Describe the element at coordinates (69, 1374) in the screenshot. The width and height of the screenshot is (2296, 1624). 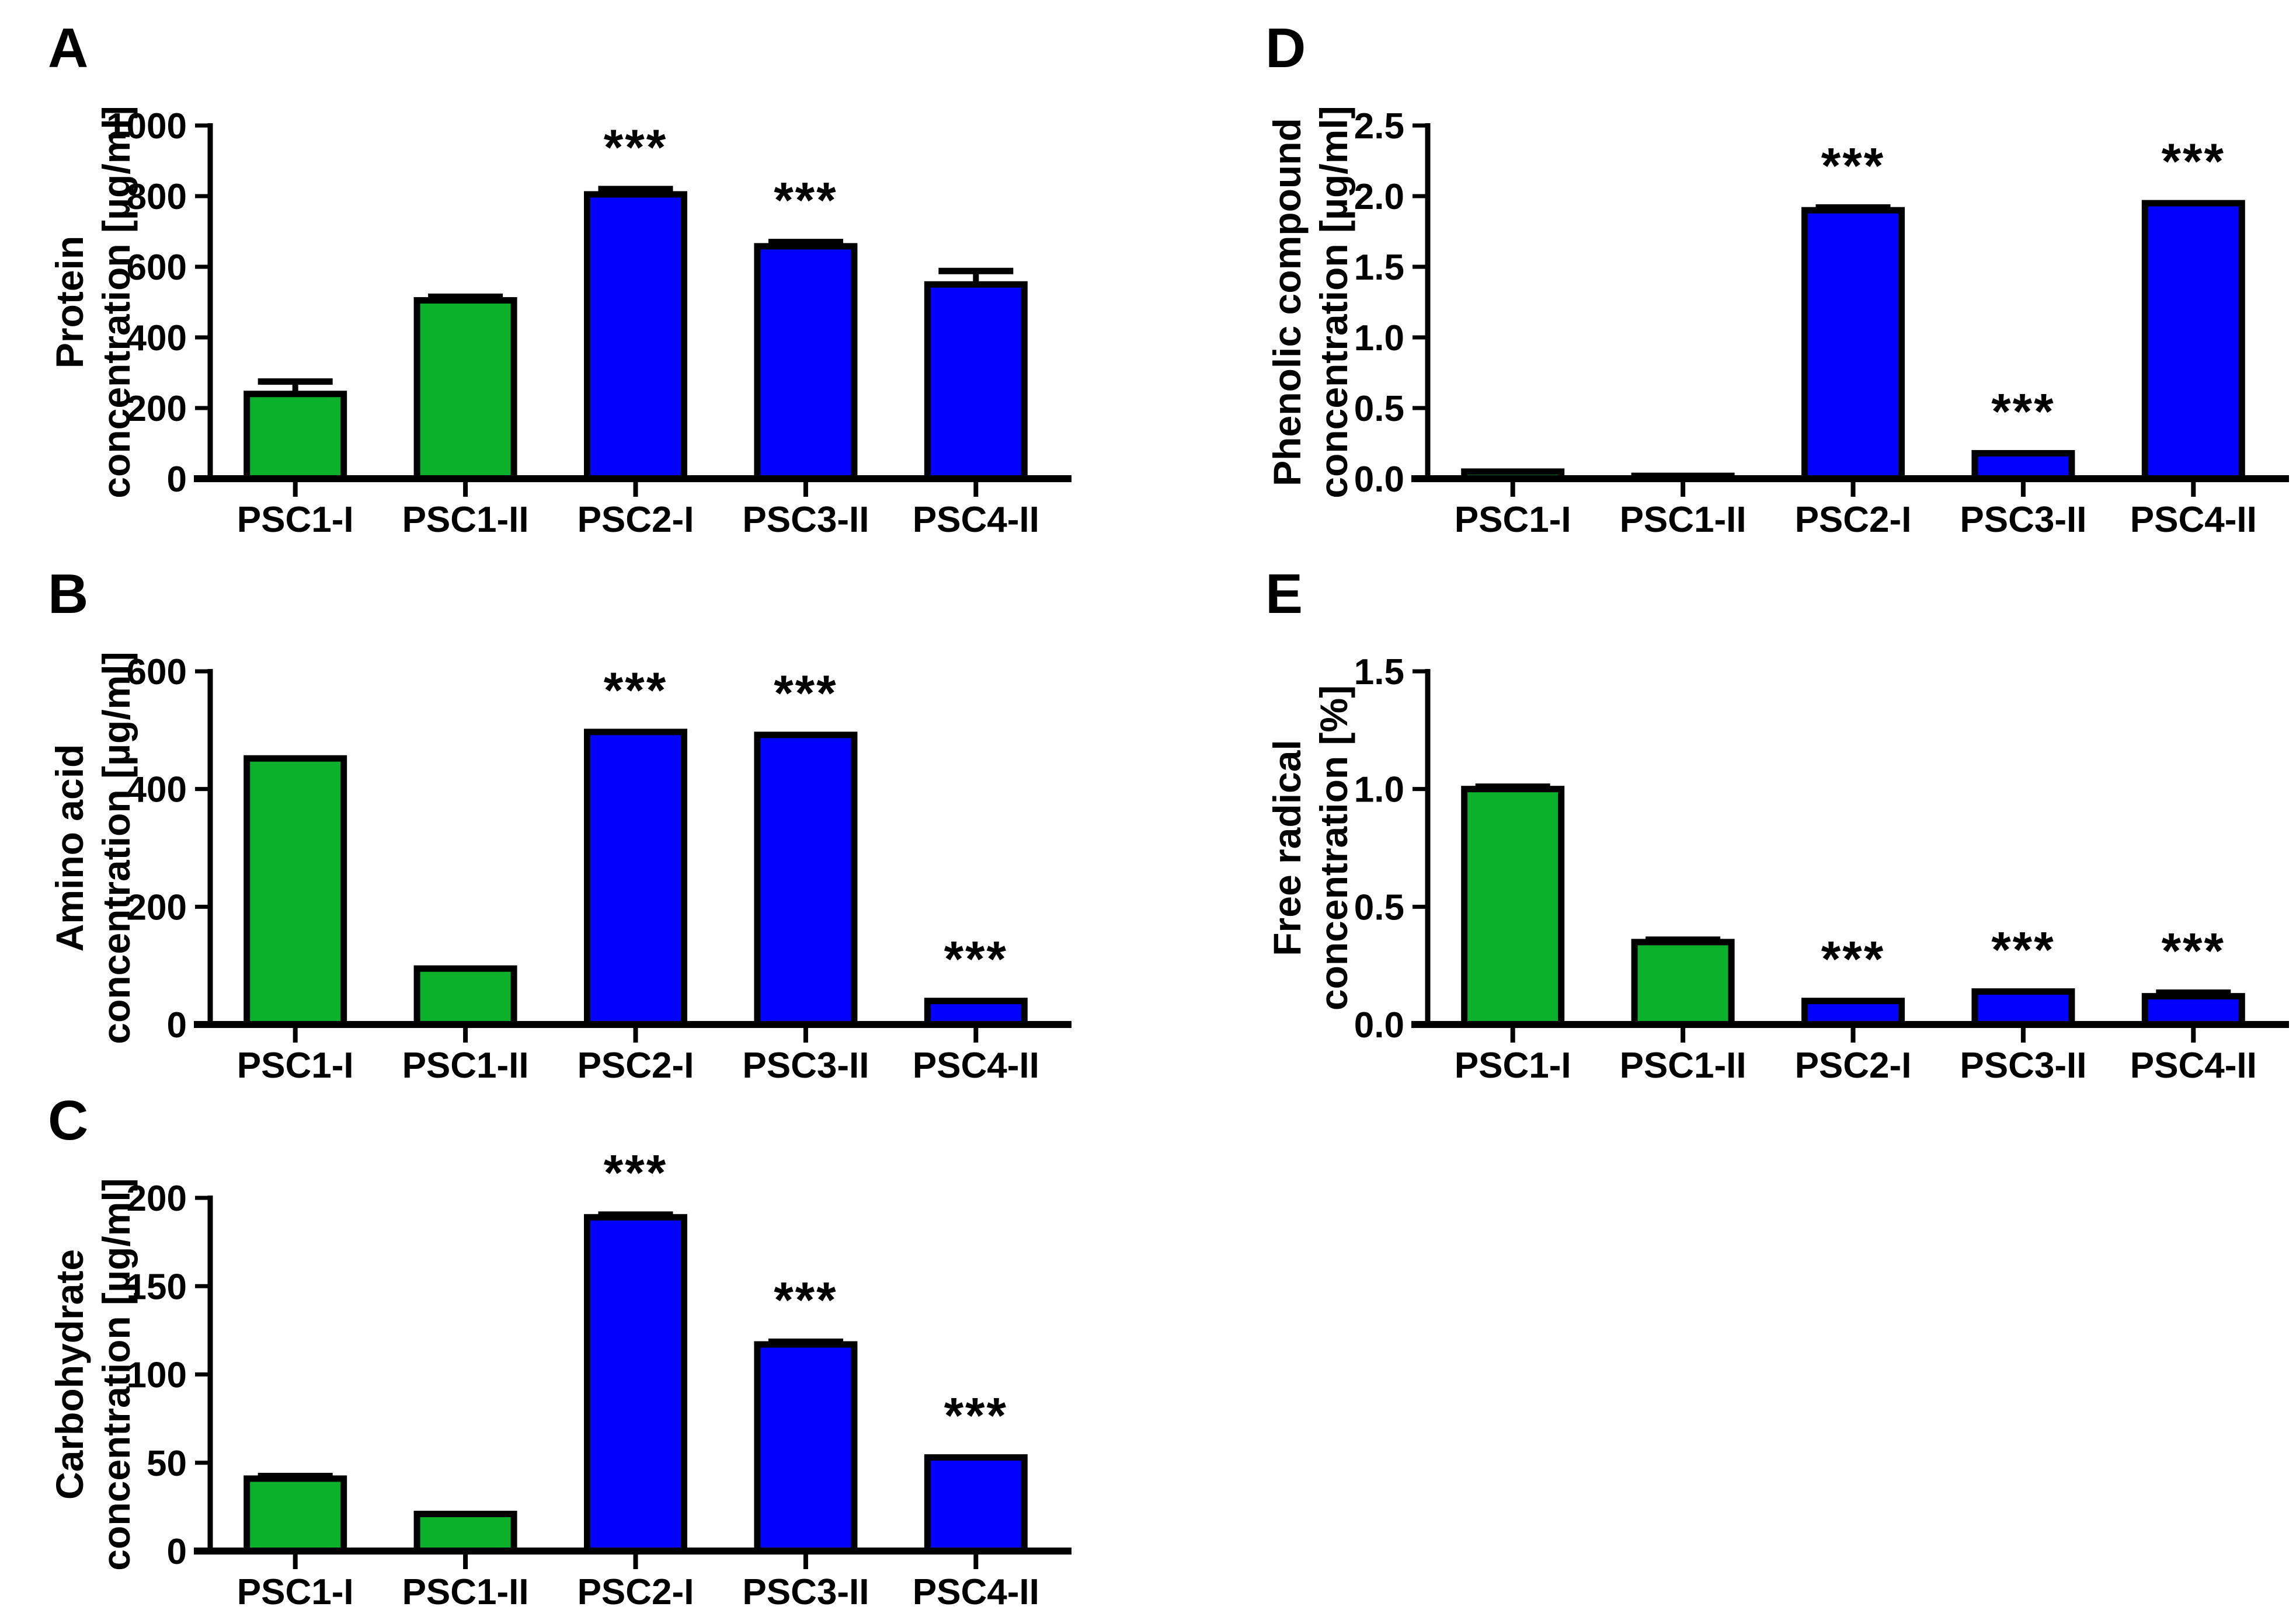
I see `y-axis-label-line1: Carbohydrate` at that location.